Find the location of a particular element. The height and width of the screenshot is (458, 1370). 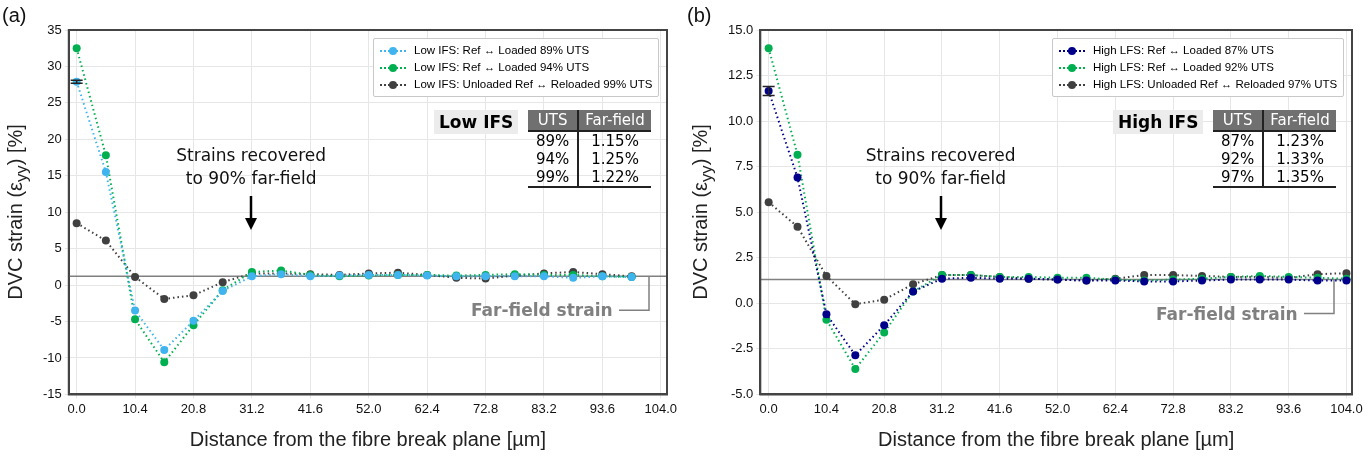

y-tick-label: -2.5 is located at coordinates (742, 348).